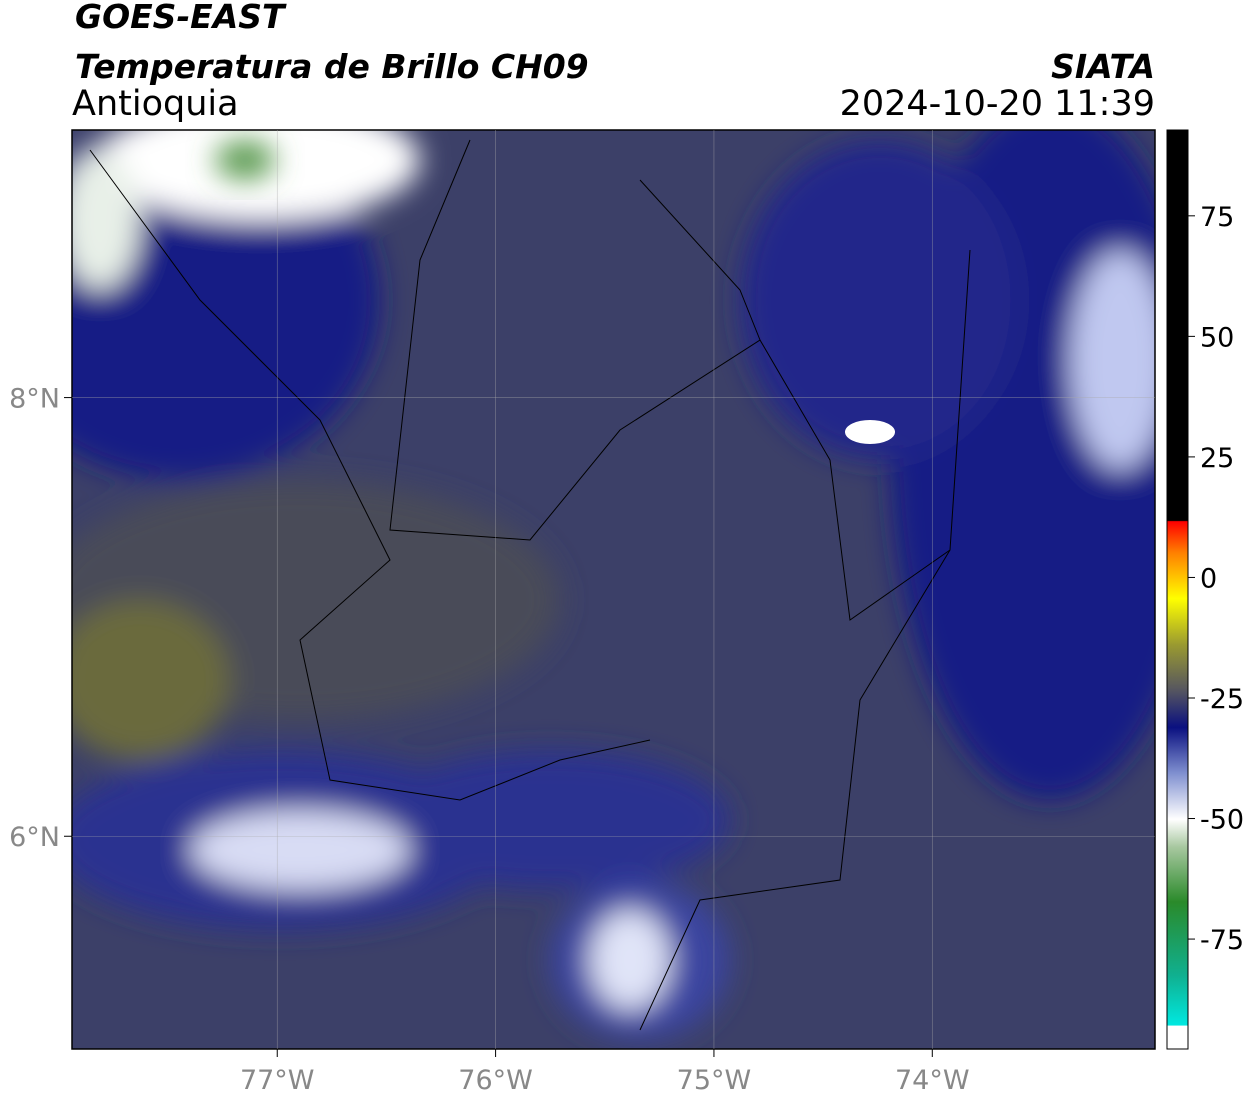 The height and width of the screenshot is (1099, 1252). I want to click on x-tick-label: 75°W, so click(714, 1080).